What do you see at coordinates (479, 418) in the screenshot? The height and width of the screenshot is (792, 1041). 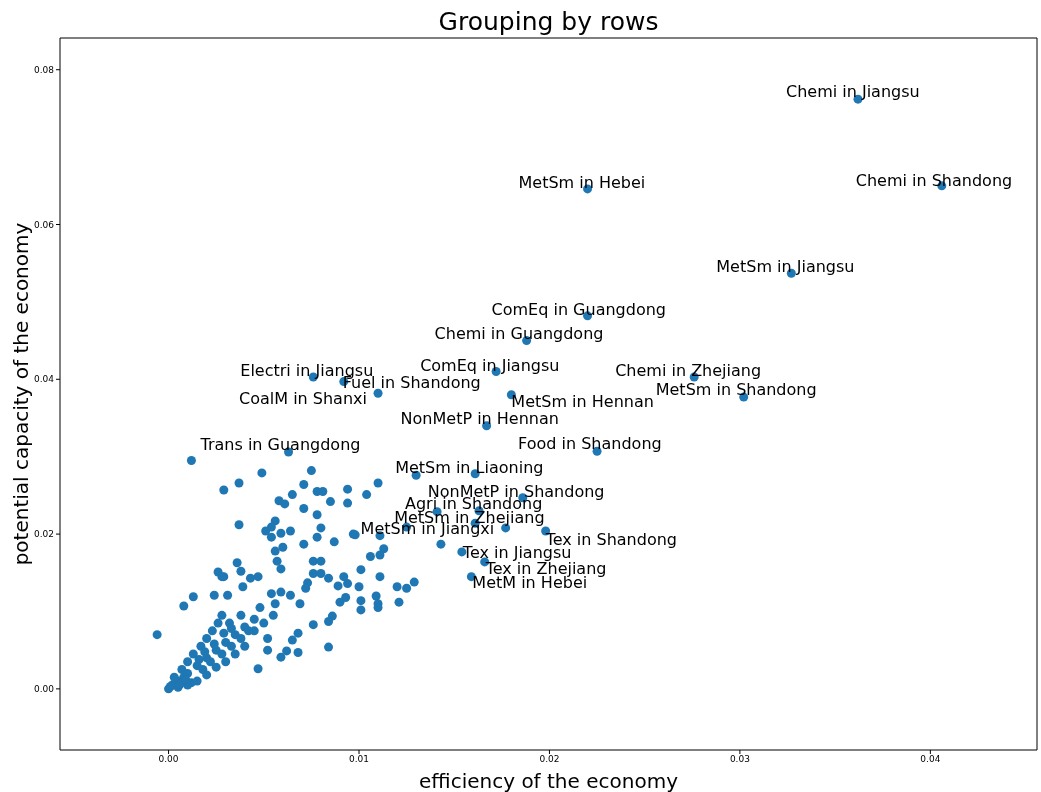 I see `annotation: NonMetP in Hennan` at bounding box center [479, 418].